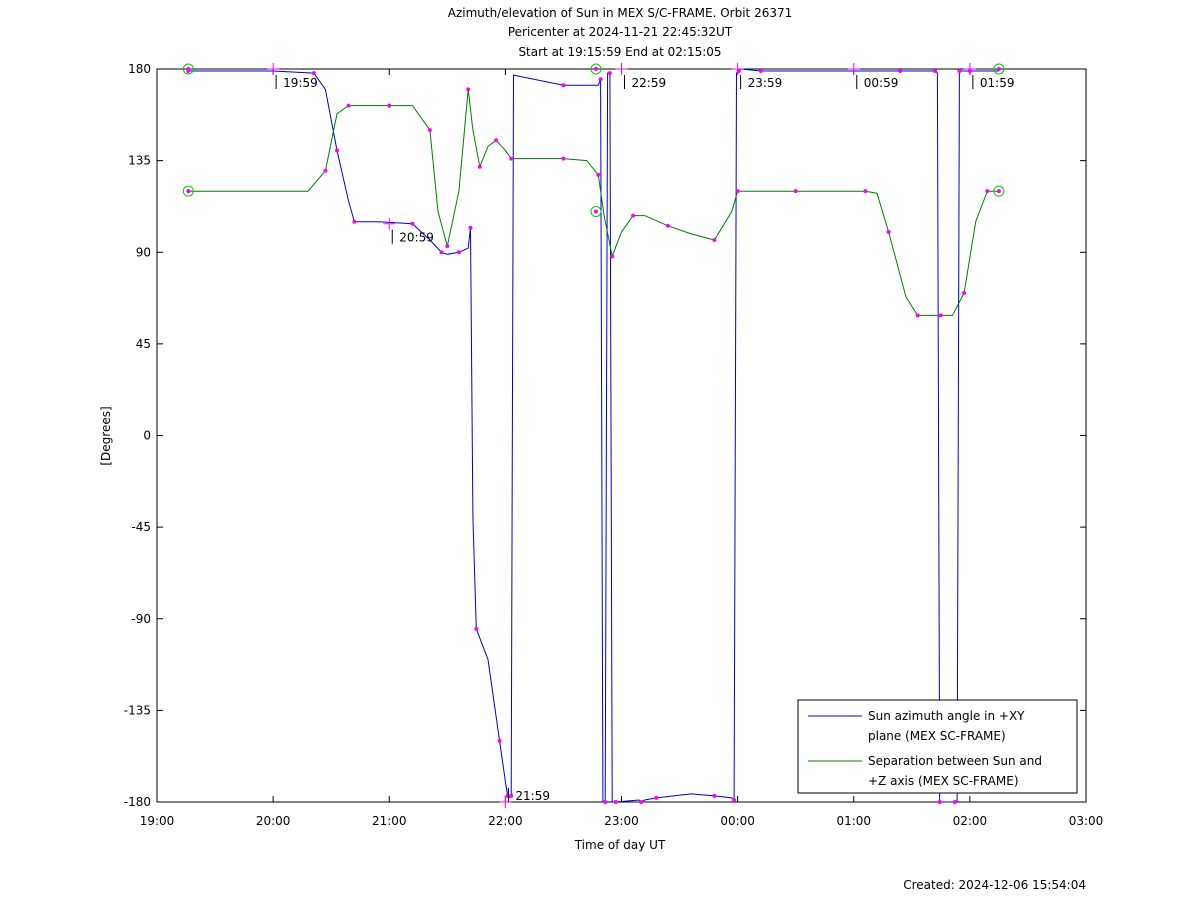 The width and height of the screenshot is (1200, 901). Describe the element at coordinates (994, 885) in the screenshot. I see `created-timestamp: Created: 2024-12-06 15:54:04` at that location.